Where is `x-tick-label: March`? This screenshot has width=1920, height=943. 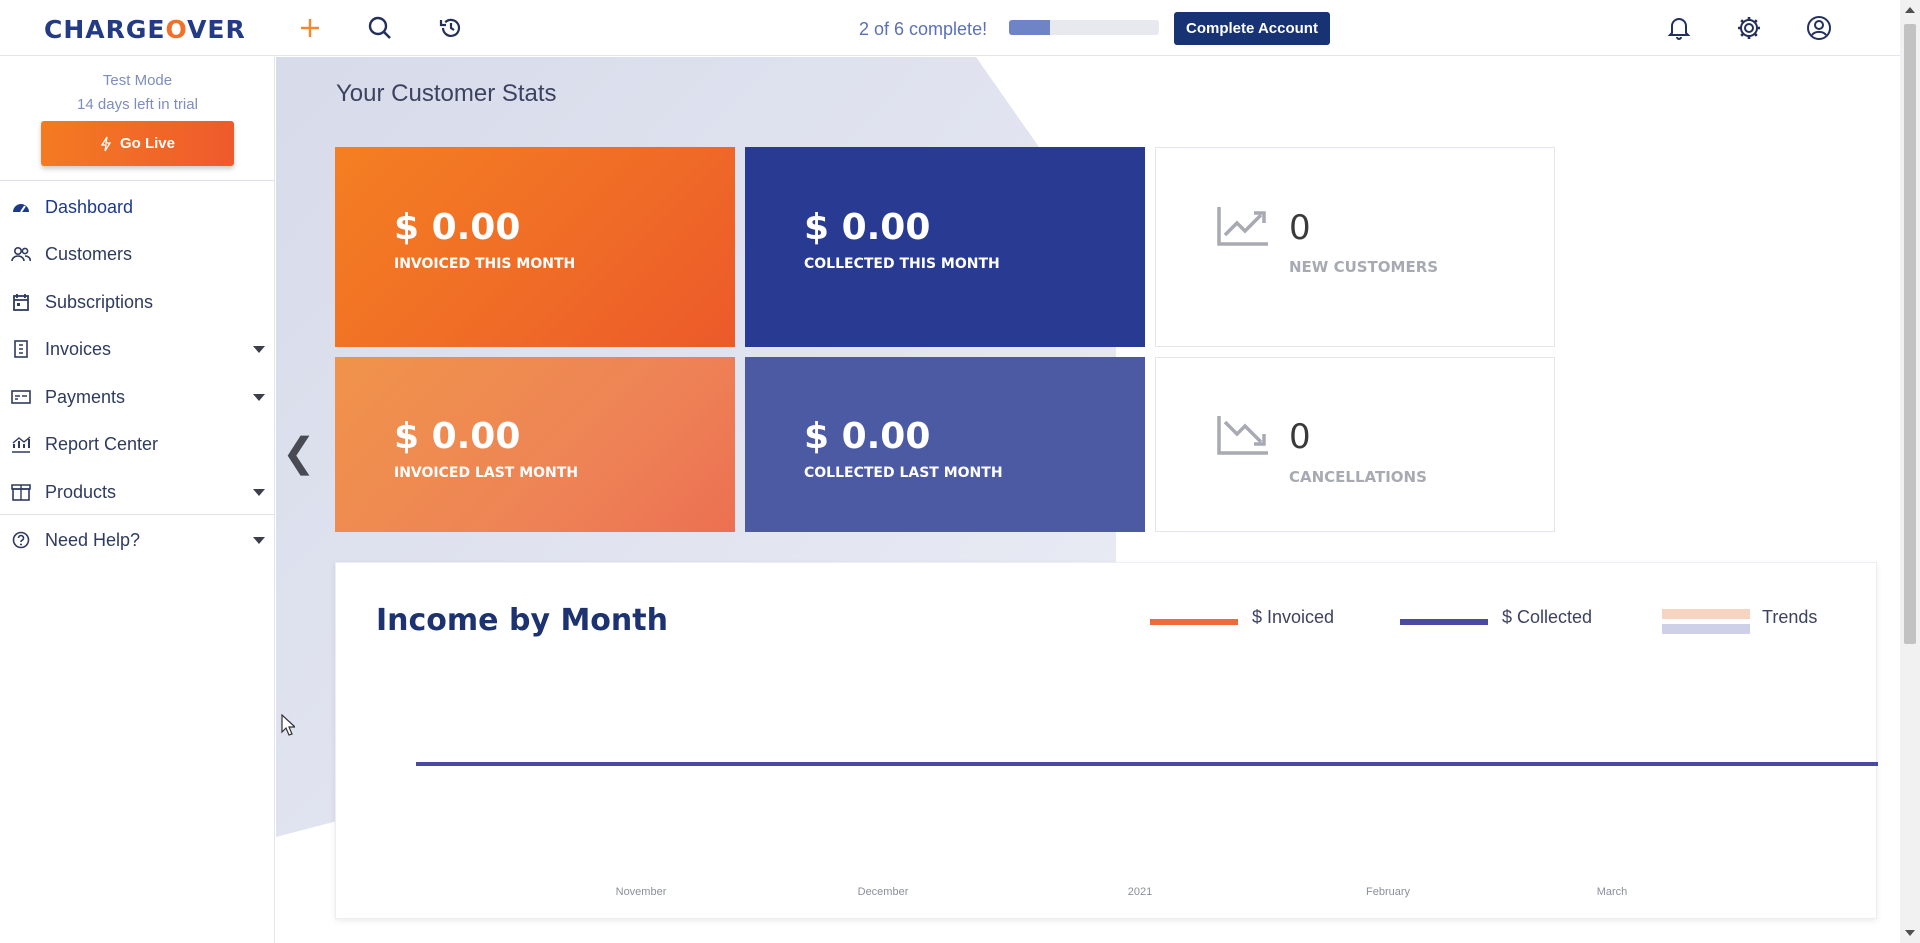 x-tick-label: March is located at coordinates (1612, 892).